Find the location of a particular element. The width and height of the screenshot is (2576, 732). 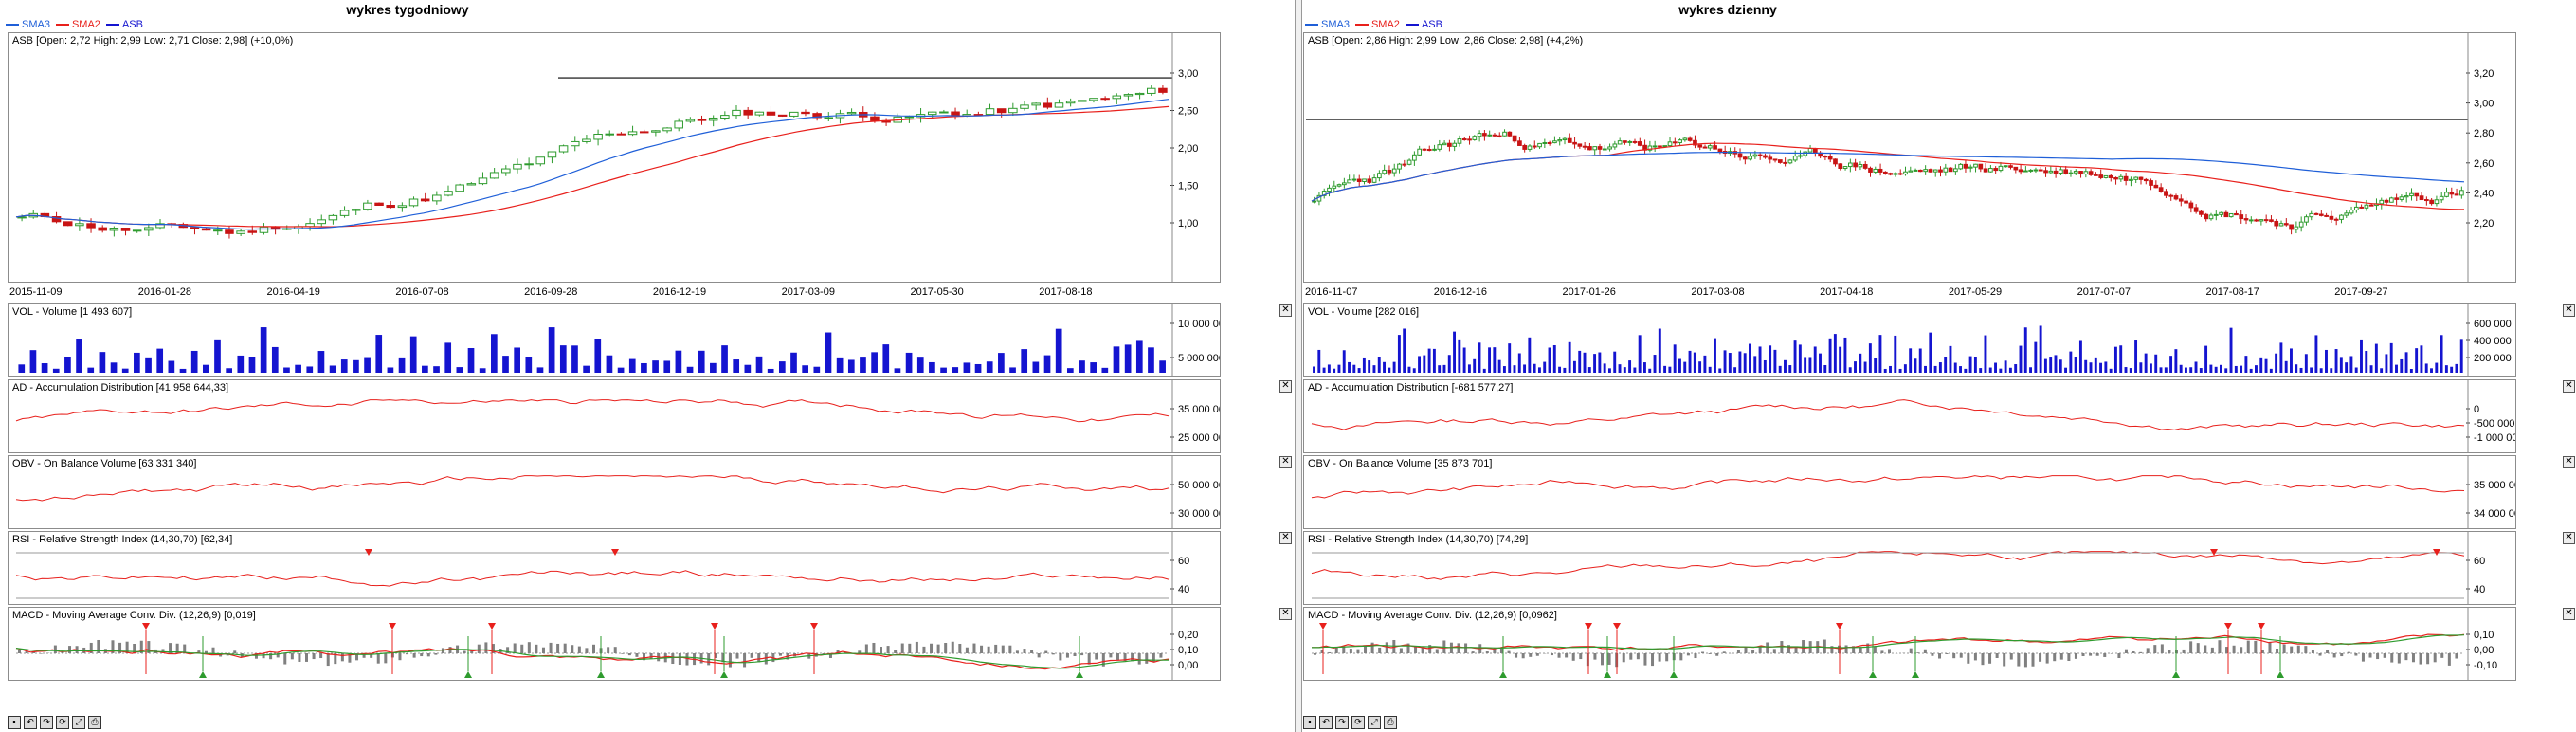

right-obv-close-button: ✕ is located at coordinates (2569, 462).